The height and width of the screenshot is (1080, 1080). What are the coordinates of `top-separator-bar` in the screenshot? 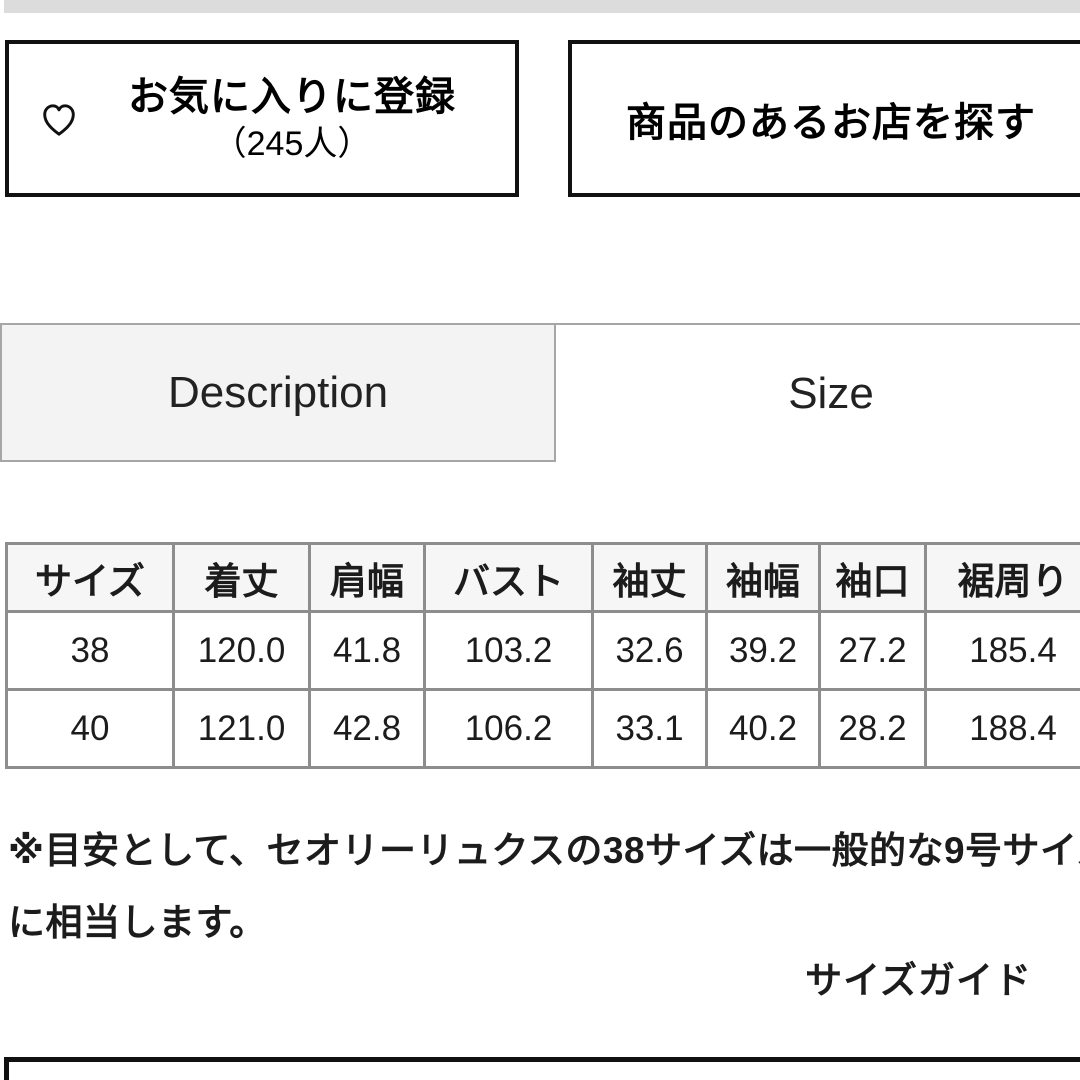 It's located at (542, 6).